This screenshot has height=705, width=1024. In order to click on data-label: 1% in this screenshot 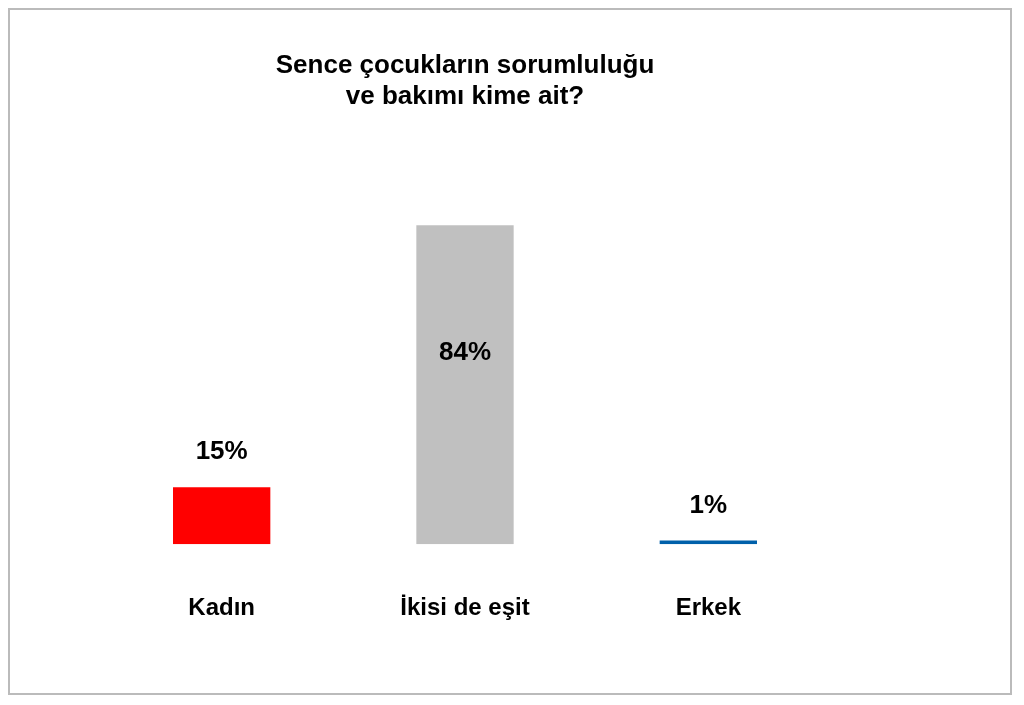, I will do `click(708, 503)`.